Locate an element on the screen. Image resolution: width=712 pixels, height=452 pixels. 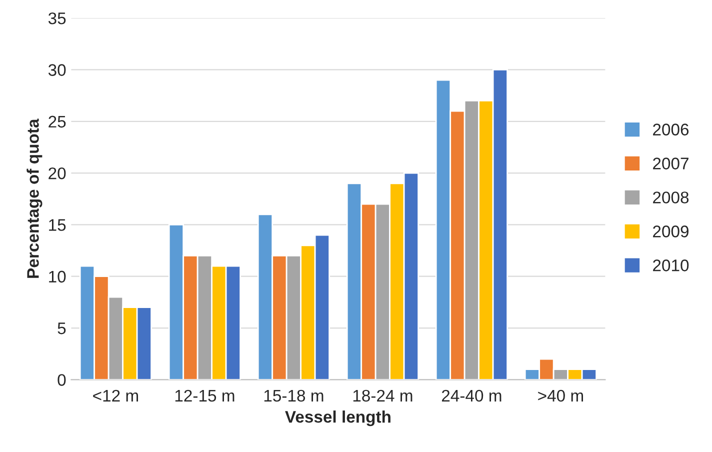
x-tick-label: 24-40 m is located at coordinates (472, 396).